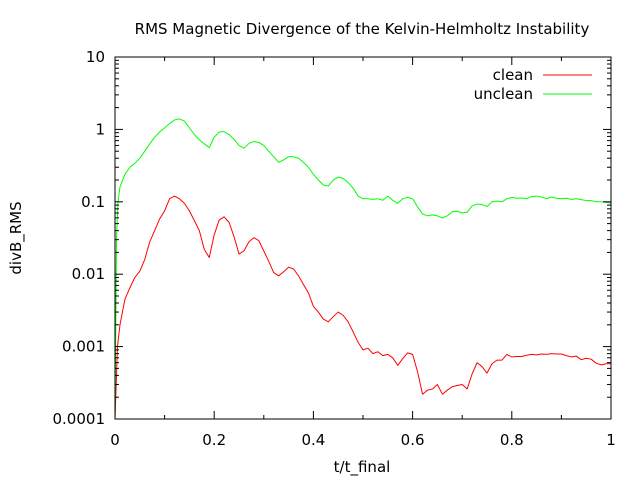 This screenshot has height=480, width=640. What do you see at coordinates (513, 75) in the screenshot?
I see `legend-label-clean: clean` at bounding box center [513, 75].